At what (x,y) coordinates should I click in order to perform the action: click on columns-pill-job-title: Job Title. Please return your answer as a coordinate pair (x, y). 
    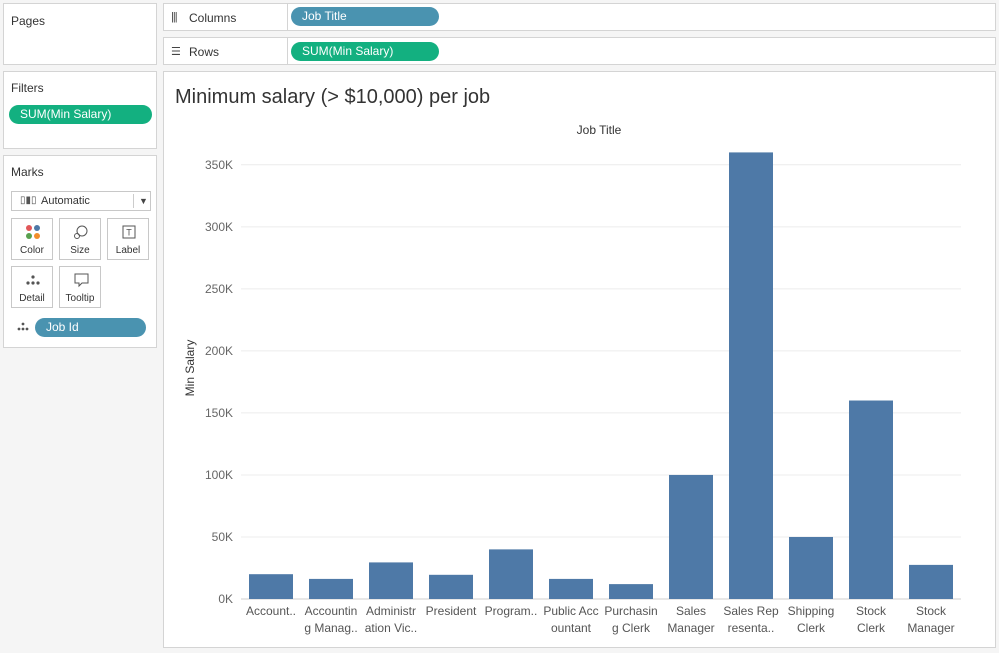
    Looking at the image, I should click on (365, 16).